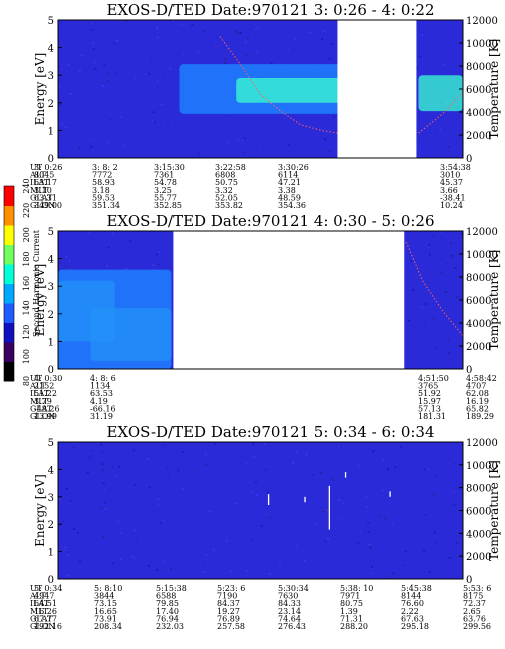 Image resolution: width=505 pixels, height=649 pixels. Describe the element at coordinates (288, 175) in the screenshot. I see `table-cell: 6114` at that location.